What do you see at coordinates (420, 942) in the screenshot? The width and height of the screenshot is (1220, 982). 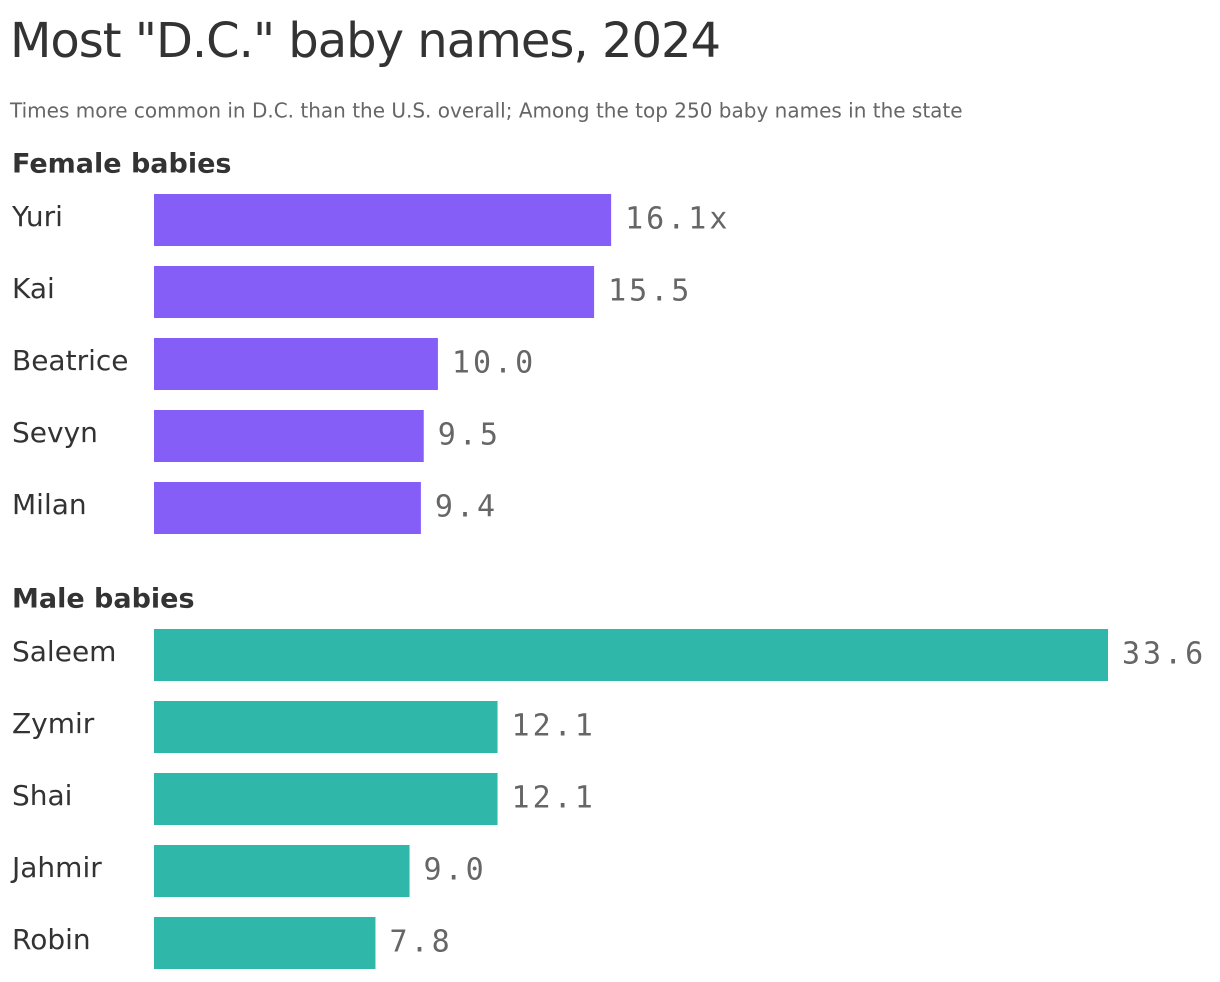 I see `value-label: 7.8` at bounding box center [420, 942].